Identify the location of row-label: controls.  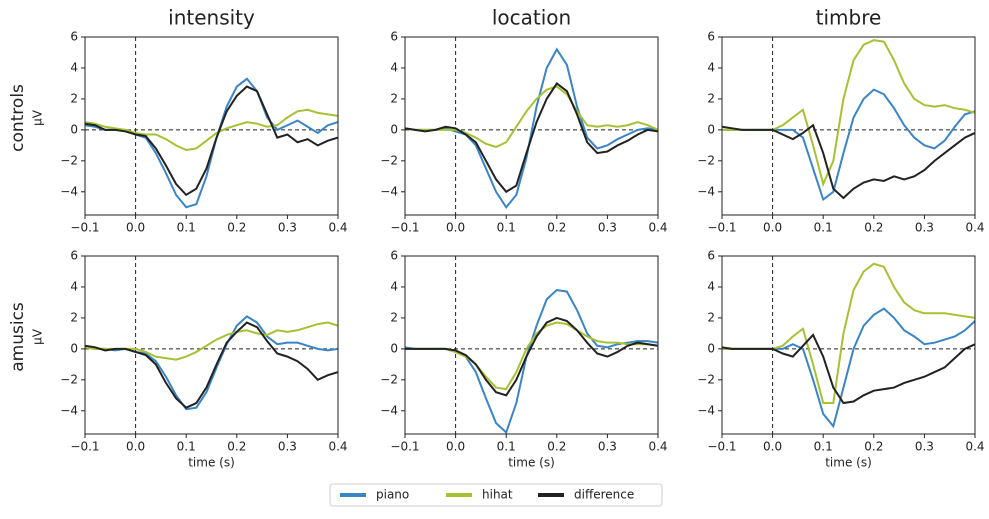
(18, 118).